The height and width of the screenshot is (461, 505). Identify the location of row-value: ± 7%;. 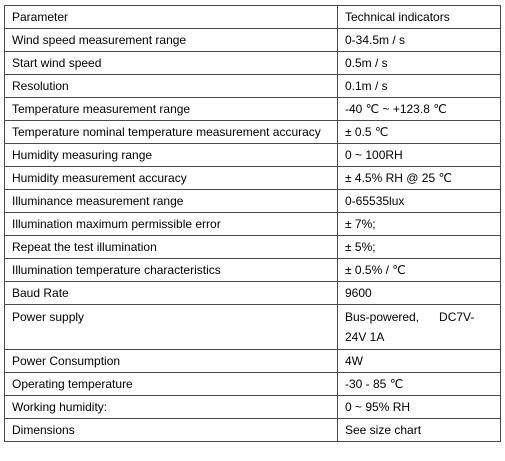
(419, 224).